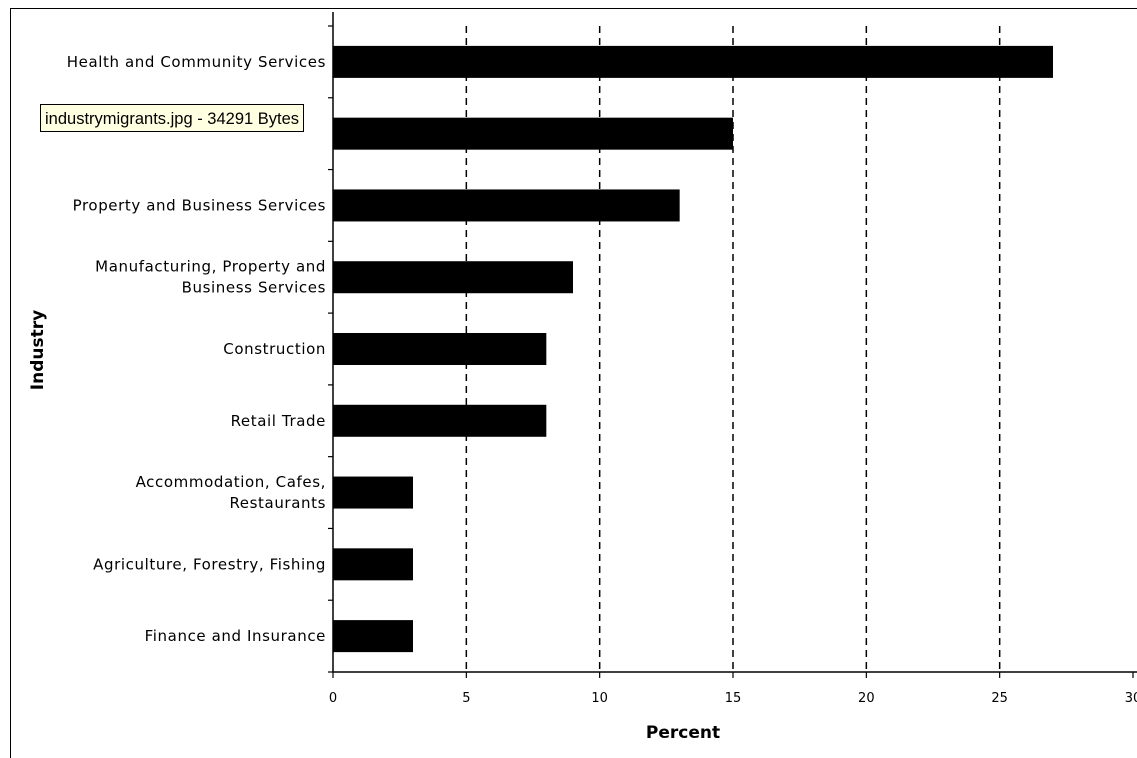 The height and width of the screenshot is (758, 1137). Describe the element at coordinates (235, 636) in the screenshot. I see `category-label-8: Finance and Insurance` at that location.